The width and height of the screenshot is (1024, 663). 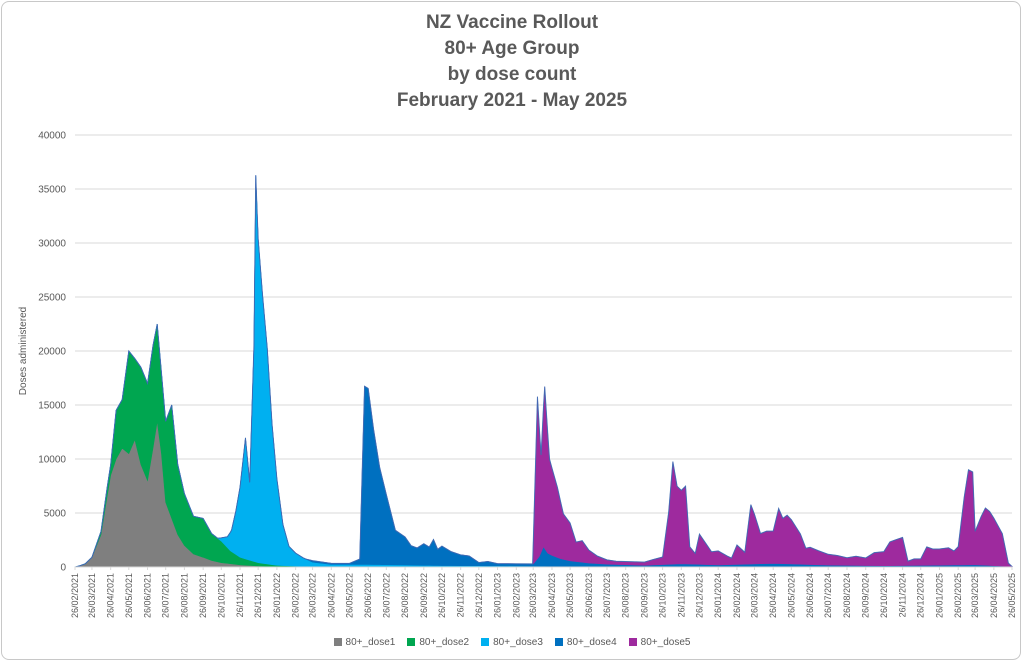 What do you see at coordinates (699, 595) in the screenshot?
I see `x-tick-label: 26/12/2023` at bounding box center [699, 595].